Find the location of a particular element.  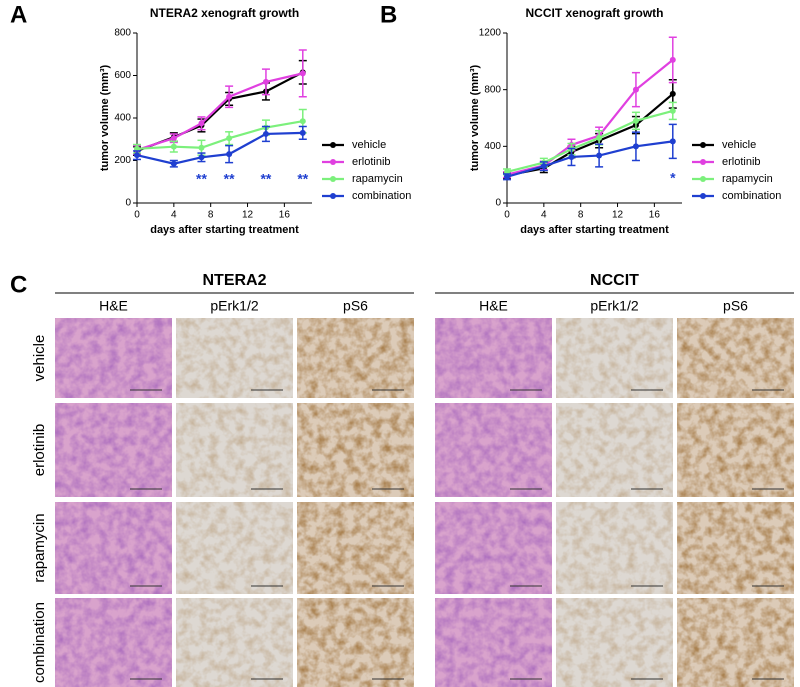

group-title: NTERA2 is located at coordinates (234, 280).